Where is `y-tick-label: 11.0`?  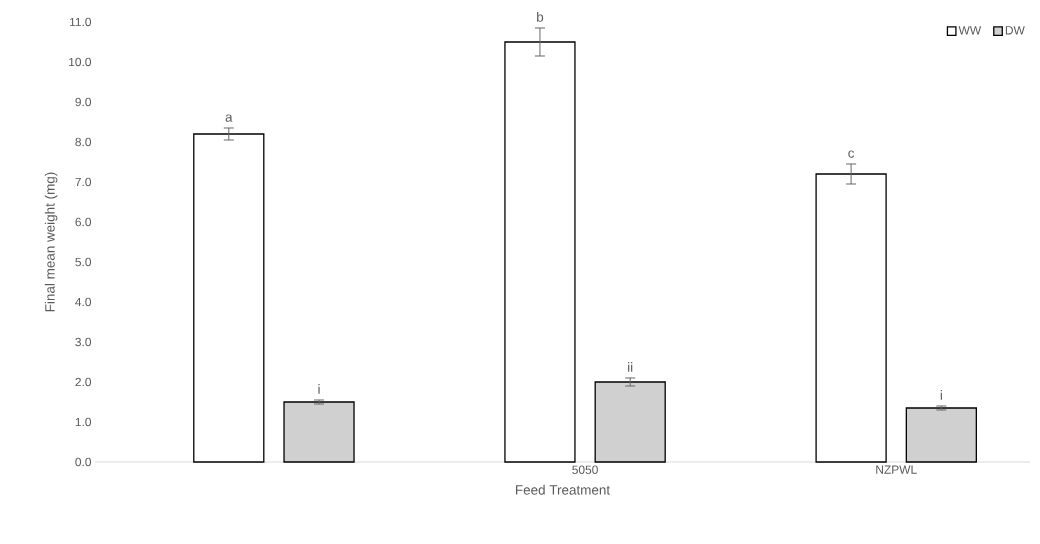 y-tick-label: 11.0 is located at coordinates (81, 22).